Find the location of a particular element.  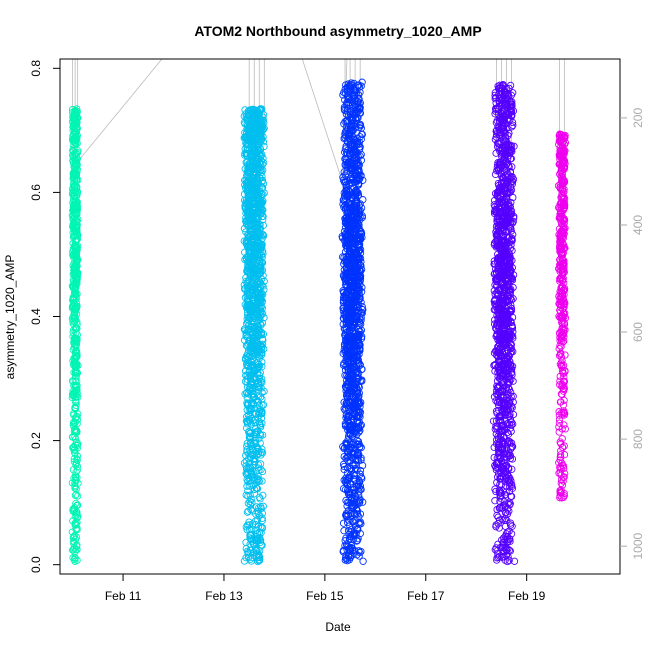

depth-line is located at coordinates (212, 121).